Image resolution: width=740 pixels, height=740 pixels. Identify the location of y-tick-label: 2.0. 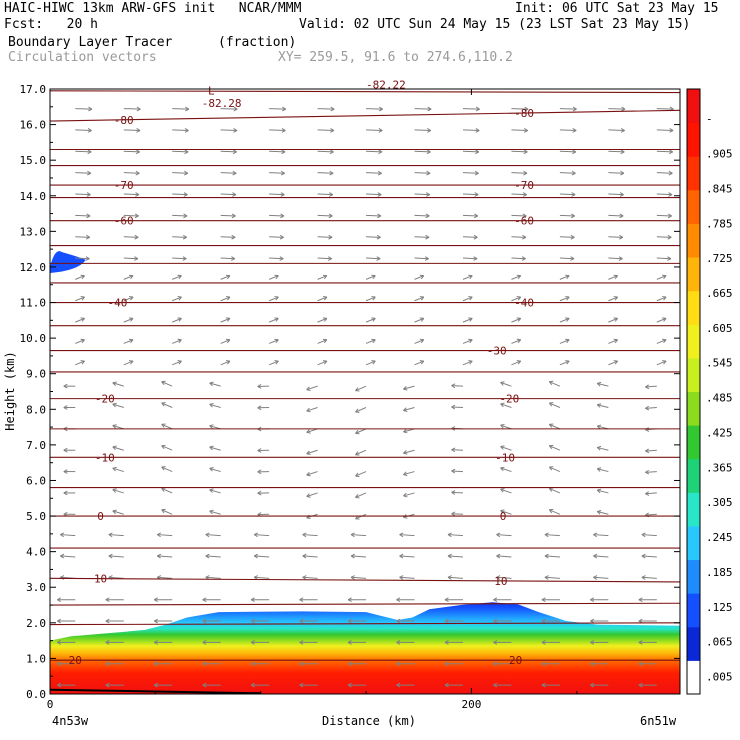
(36, 623).